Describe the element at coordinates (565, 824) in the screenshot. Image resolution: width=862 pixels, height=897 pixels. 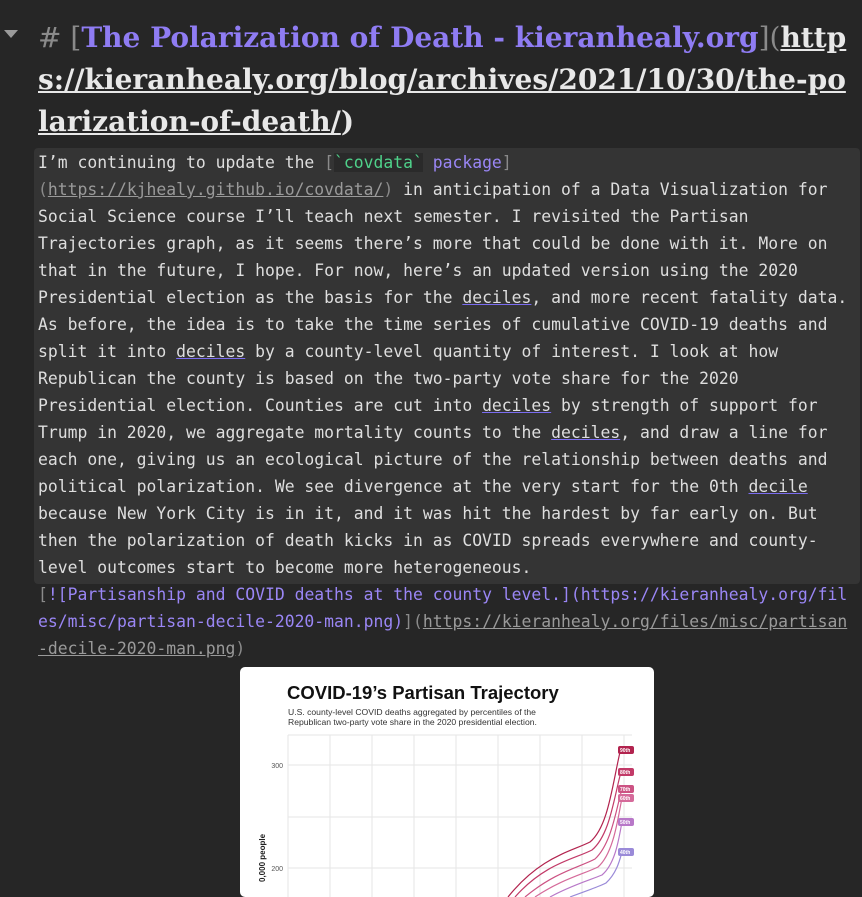
I see `image-curves` at that location.